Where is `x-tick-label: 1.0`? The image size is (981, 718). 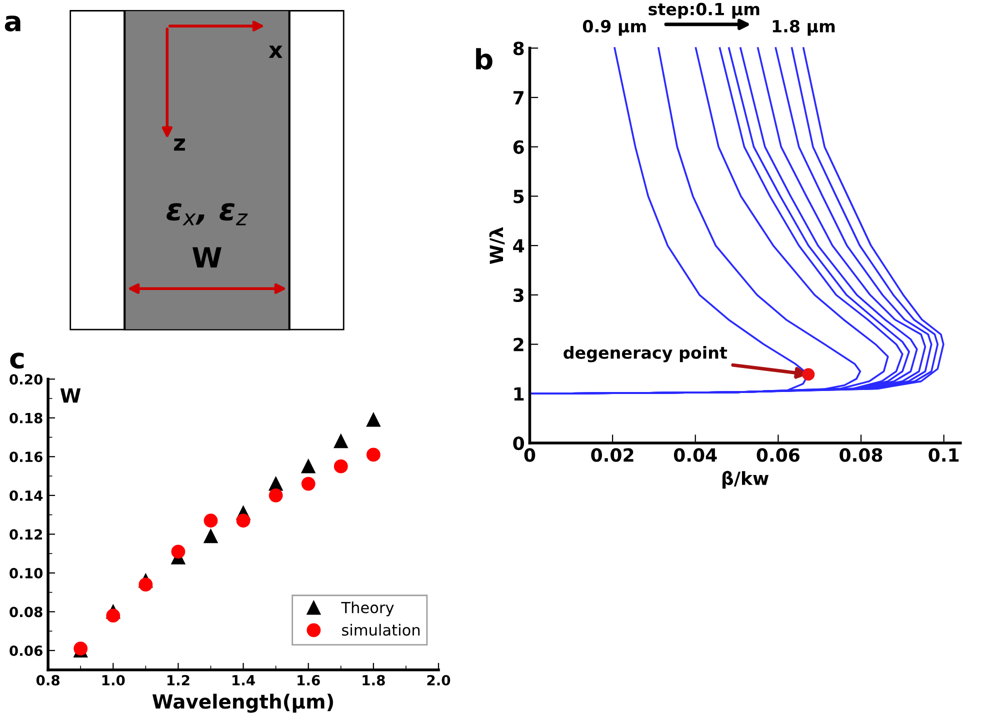
x-tick-label: 1.0 is located at coordinates (113, 680).